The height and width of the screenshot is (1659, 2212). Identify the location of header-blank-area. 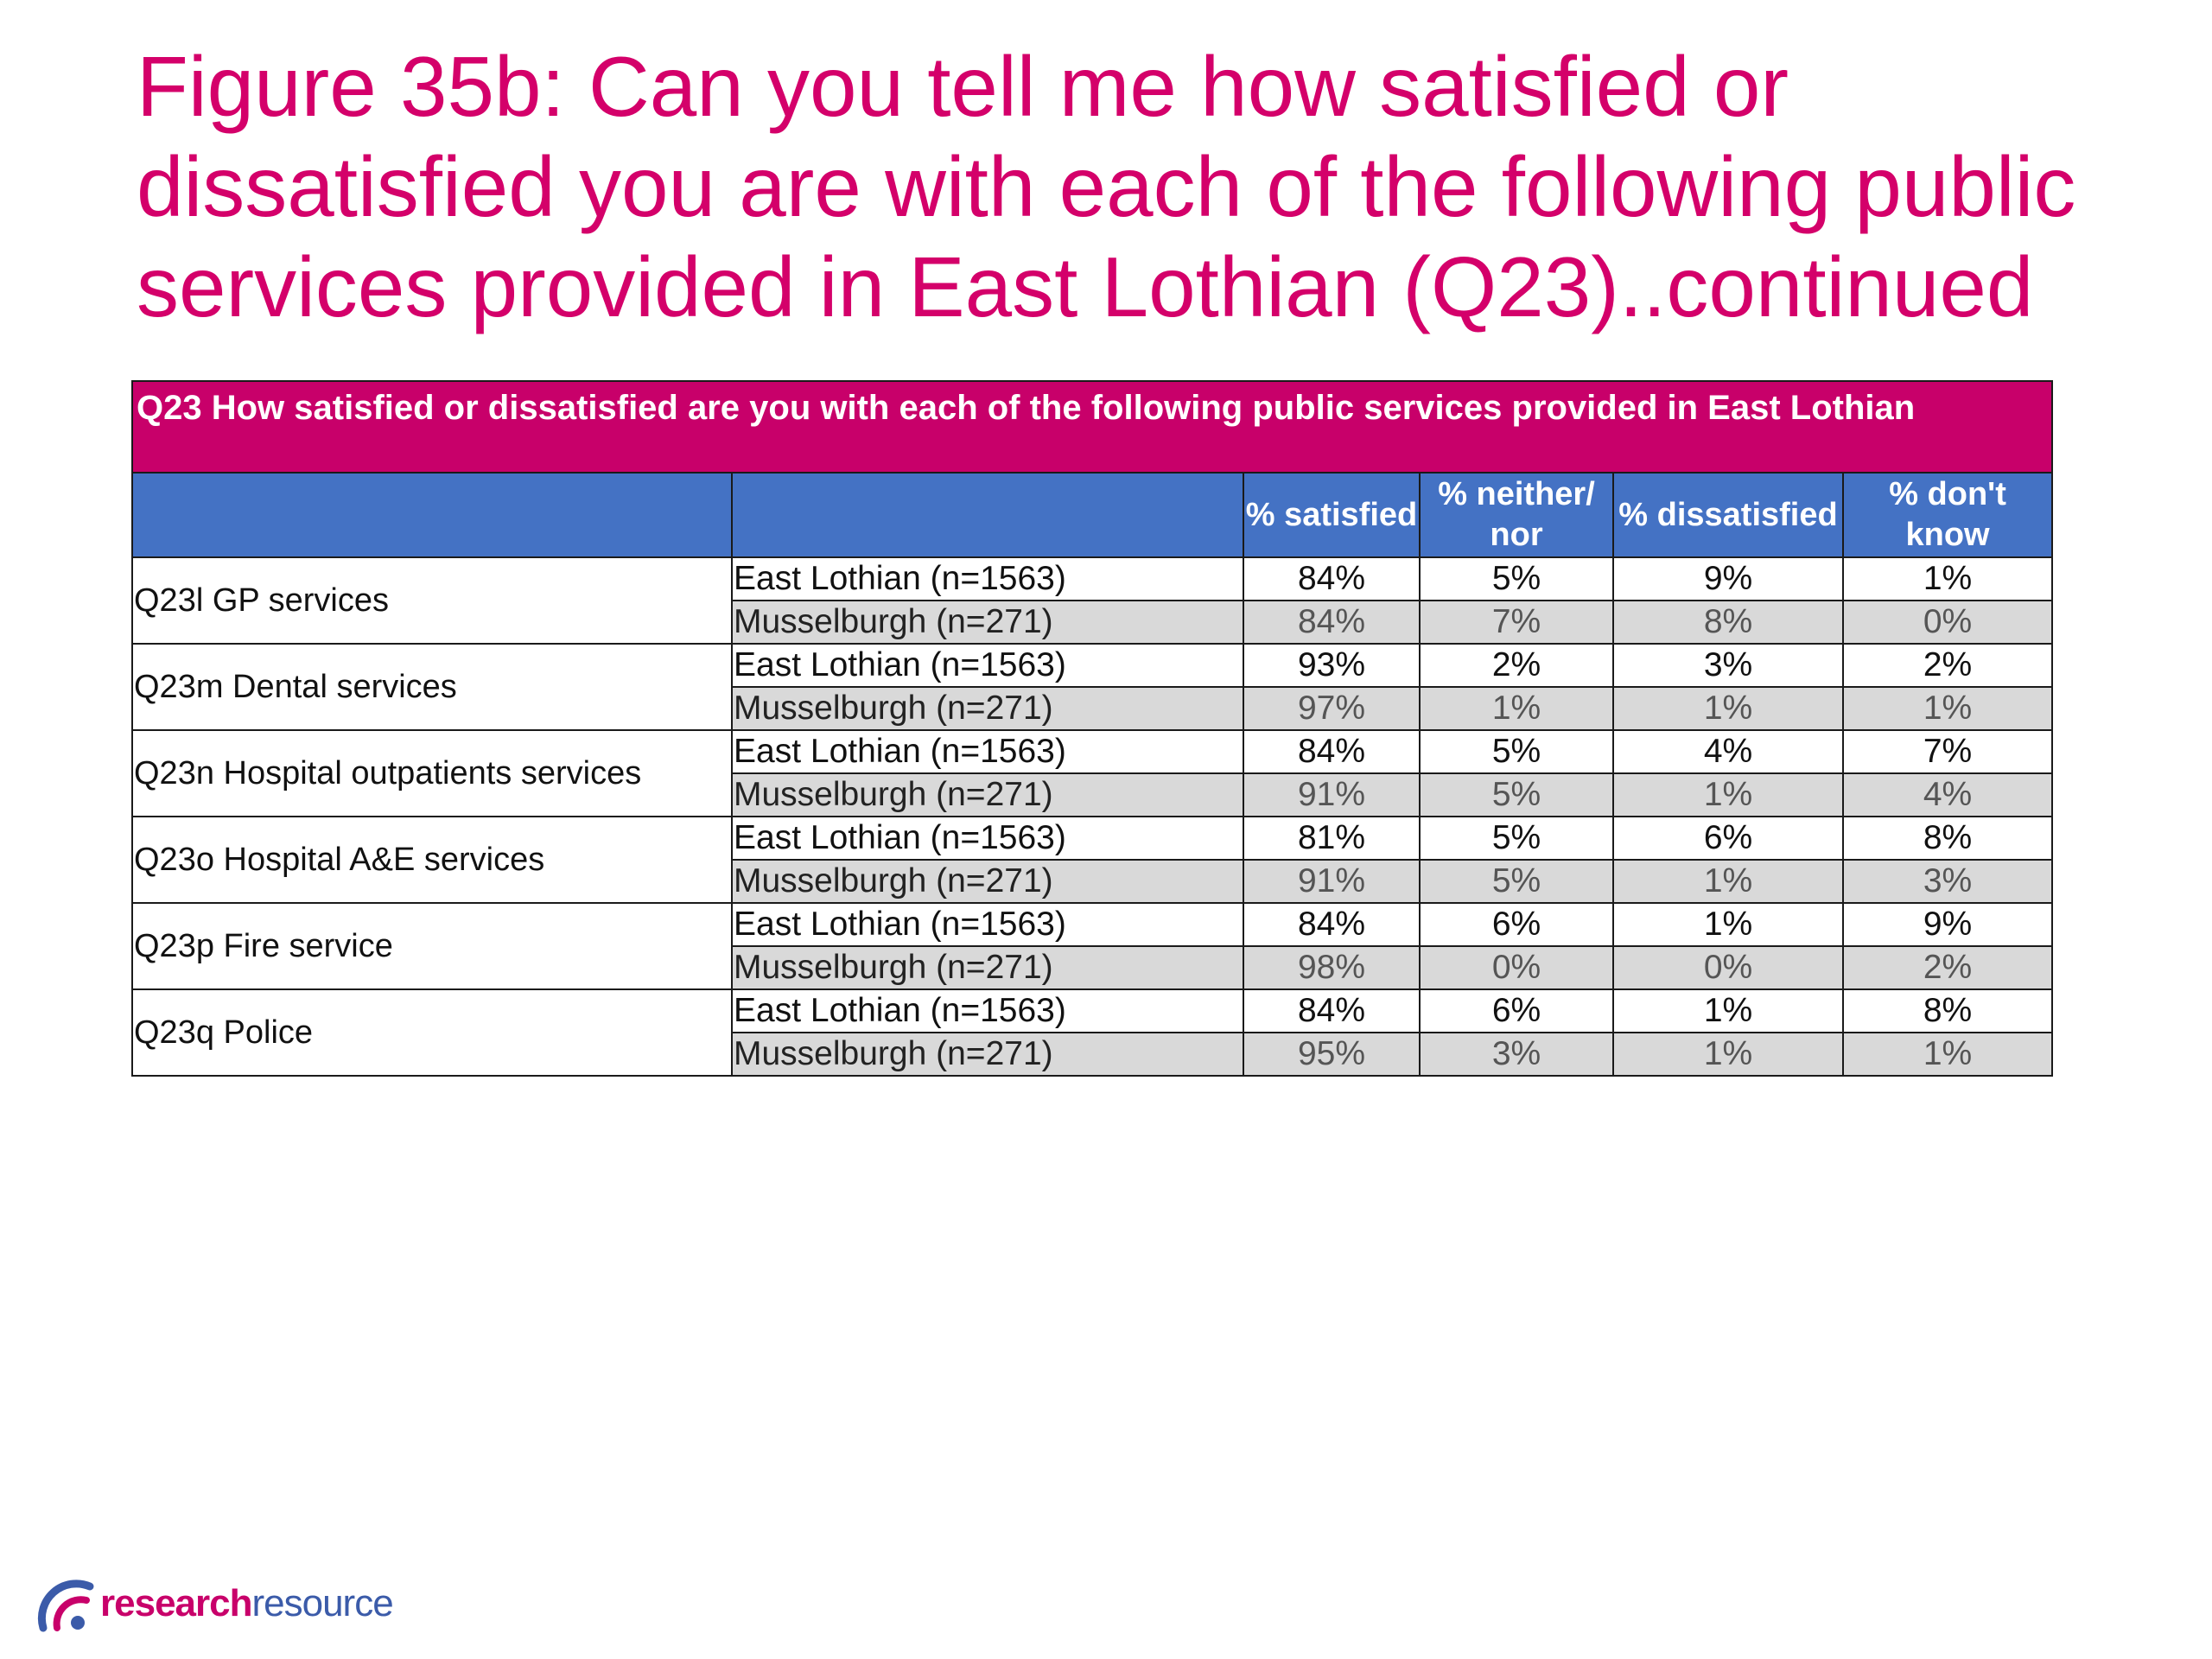
(987, 515).